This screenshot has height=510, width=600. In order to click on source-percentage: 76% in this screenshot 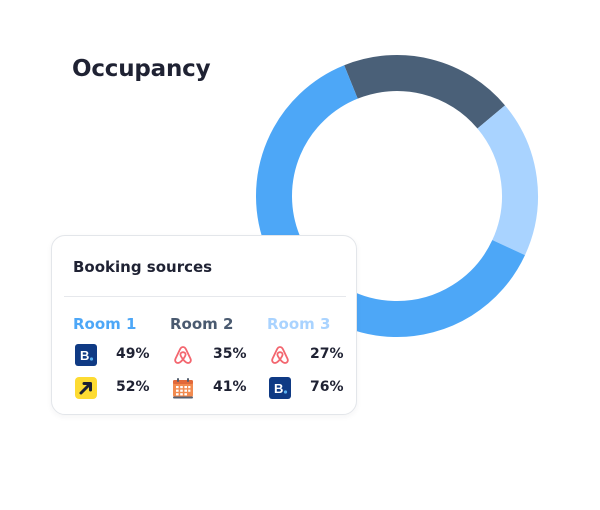, I will do `click(327, 387)`.